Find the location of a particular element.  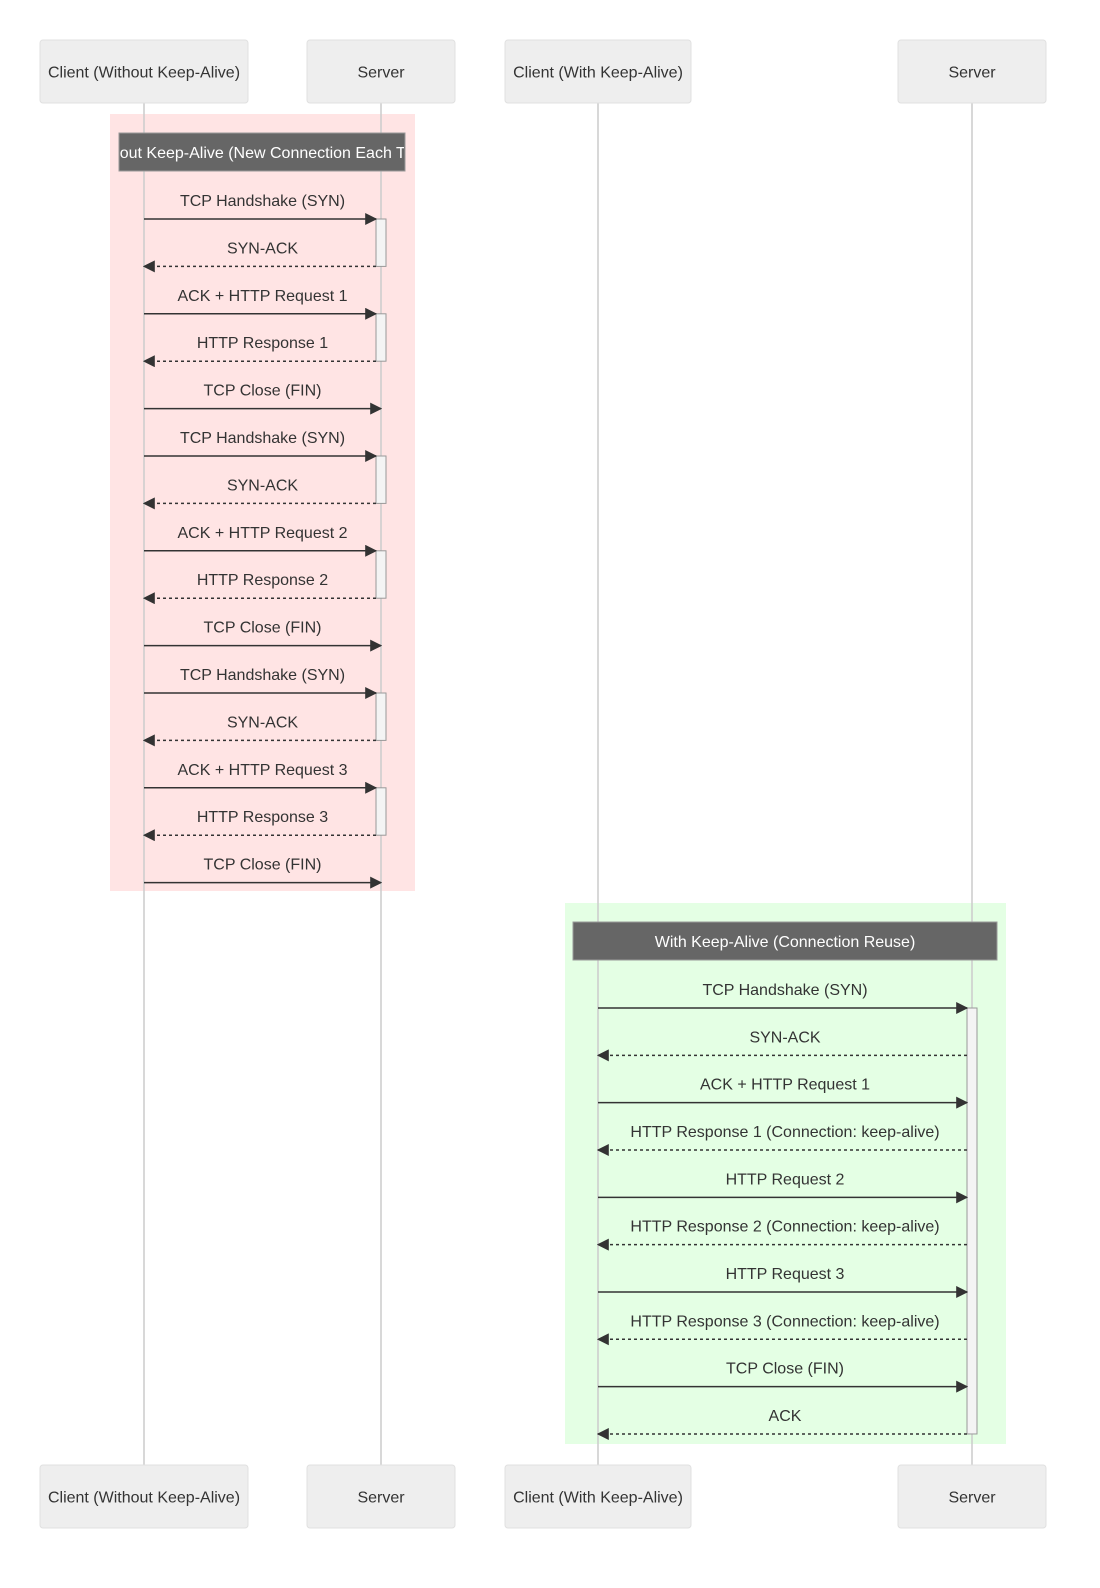

participant-label-bottom: Client (Without Keep-Alive) is located at coordinates (144, 1498).